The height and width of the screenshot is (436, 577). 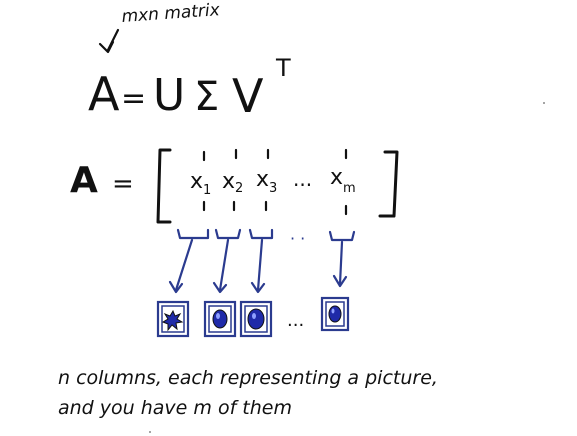 I want to click on column-x1: x 1, so click(x=200, y=183).